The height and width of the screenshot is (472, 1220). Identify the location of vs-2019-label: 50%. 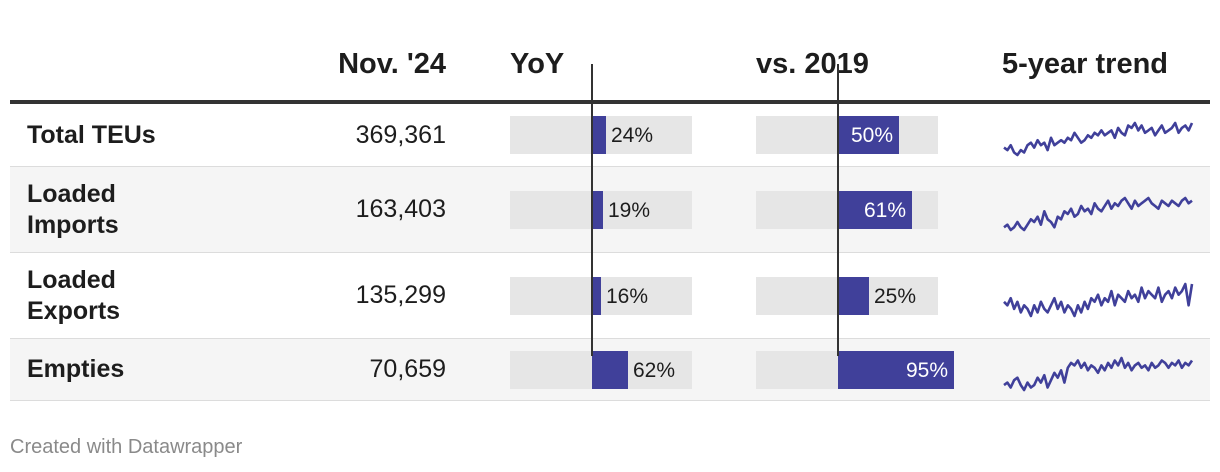
(871, 135).